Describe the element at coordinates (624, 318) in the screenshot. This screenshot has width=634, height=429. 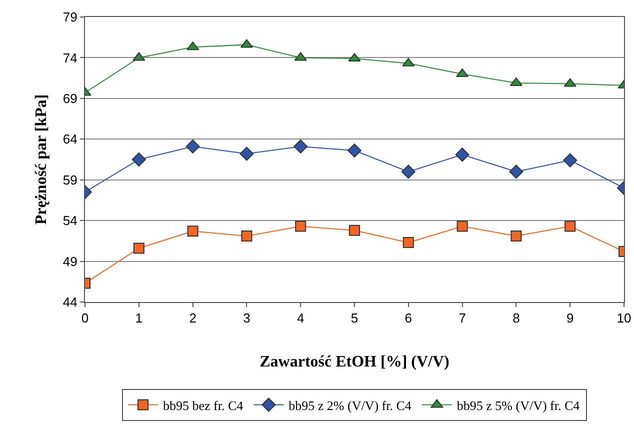
I see `x-tick-label: 10` at that location.